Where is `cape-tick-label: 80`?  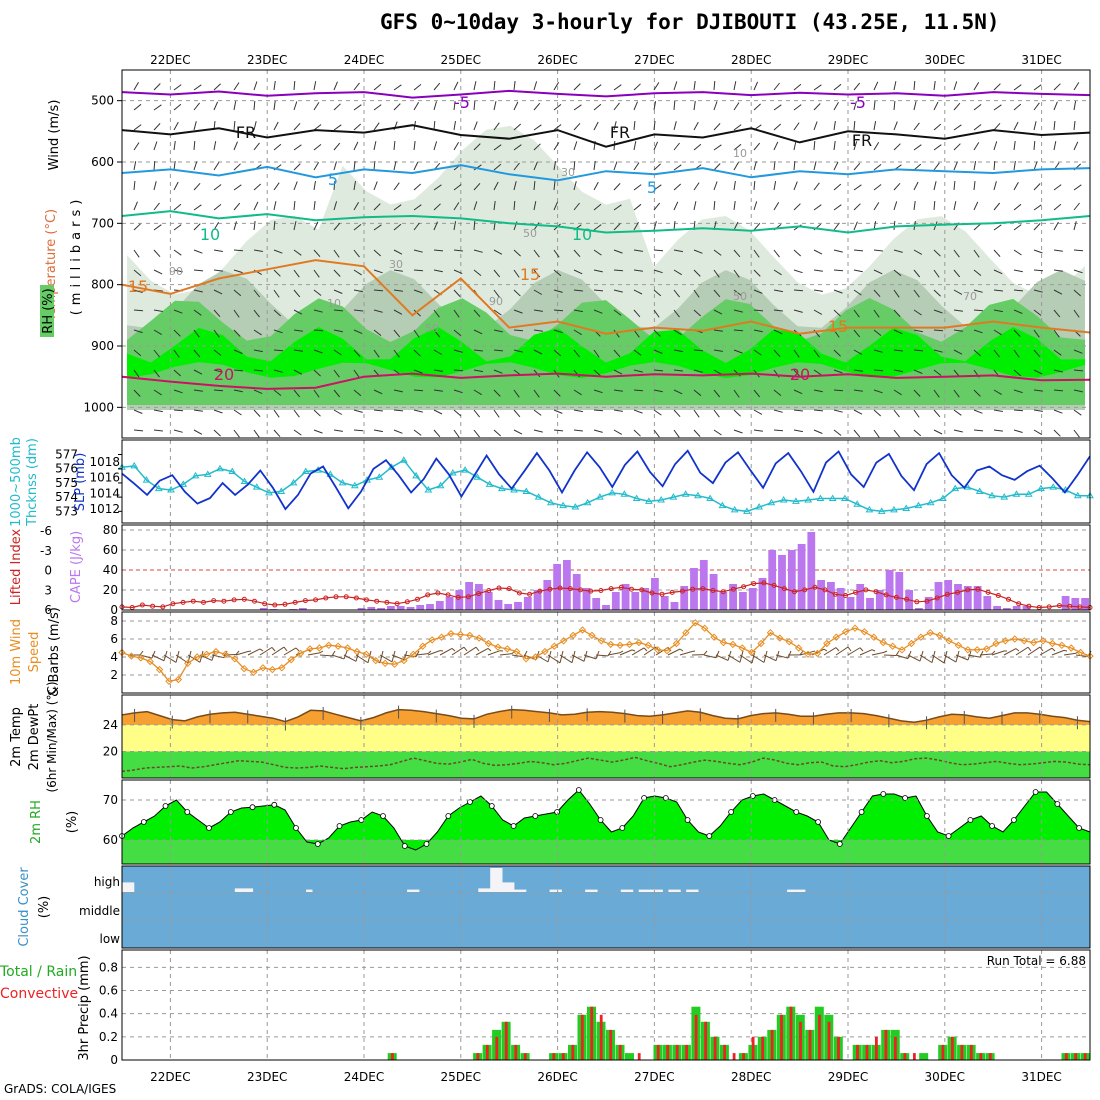 cape-tick-label: 80 is located at coordinates (110, 530).